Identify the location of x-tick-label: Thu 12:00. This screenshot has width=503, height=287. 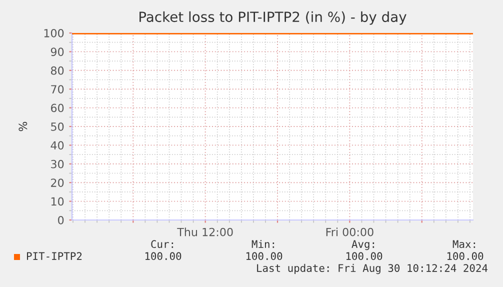
(205, 232).